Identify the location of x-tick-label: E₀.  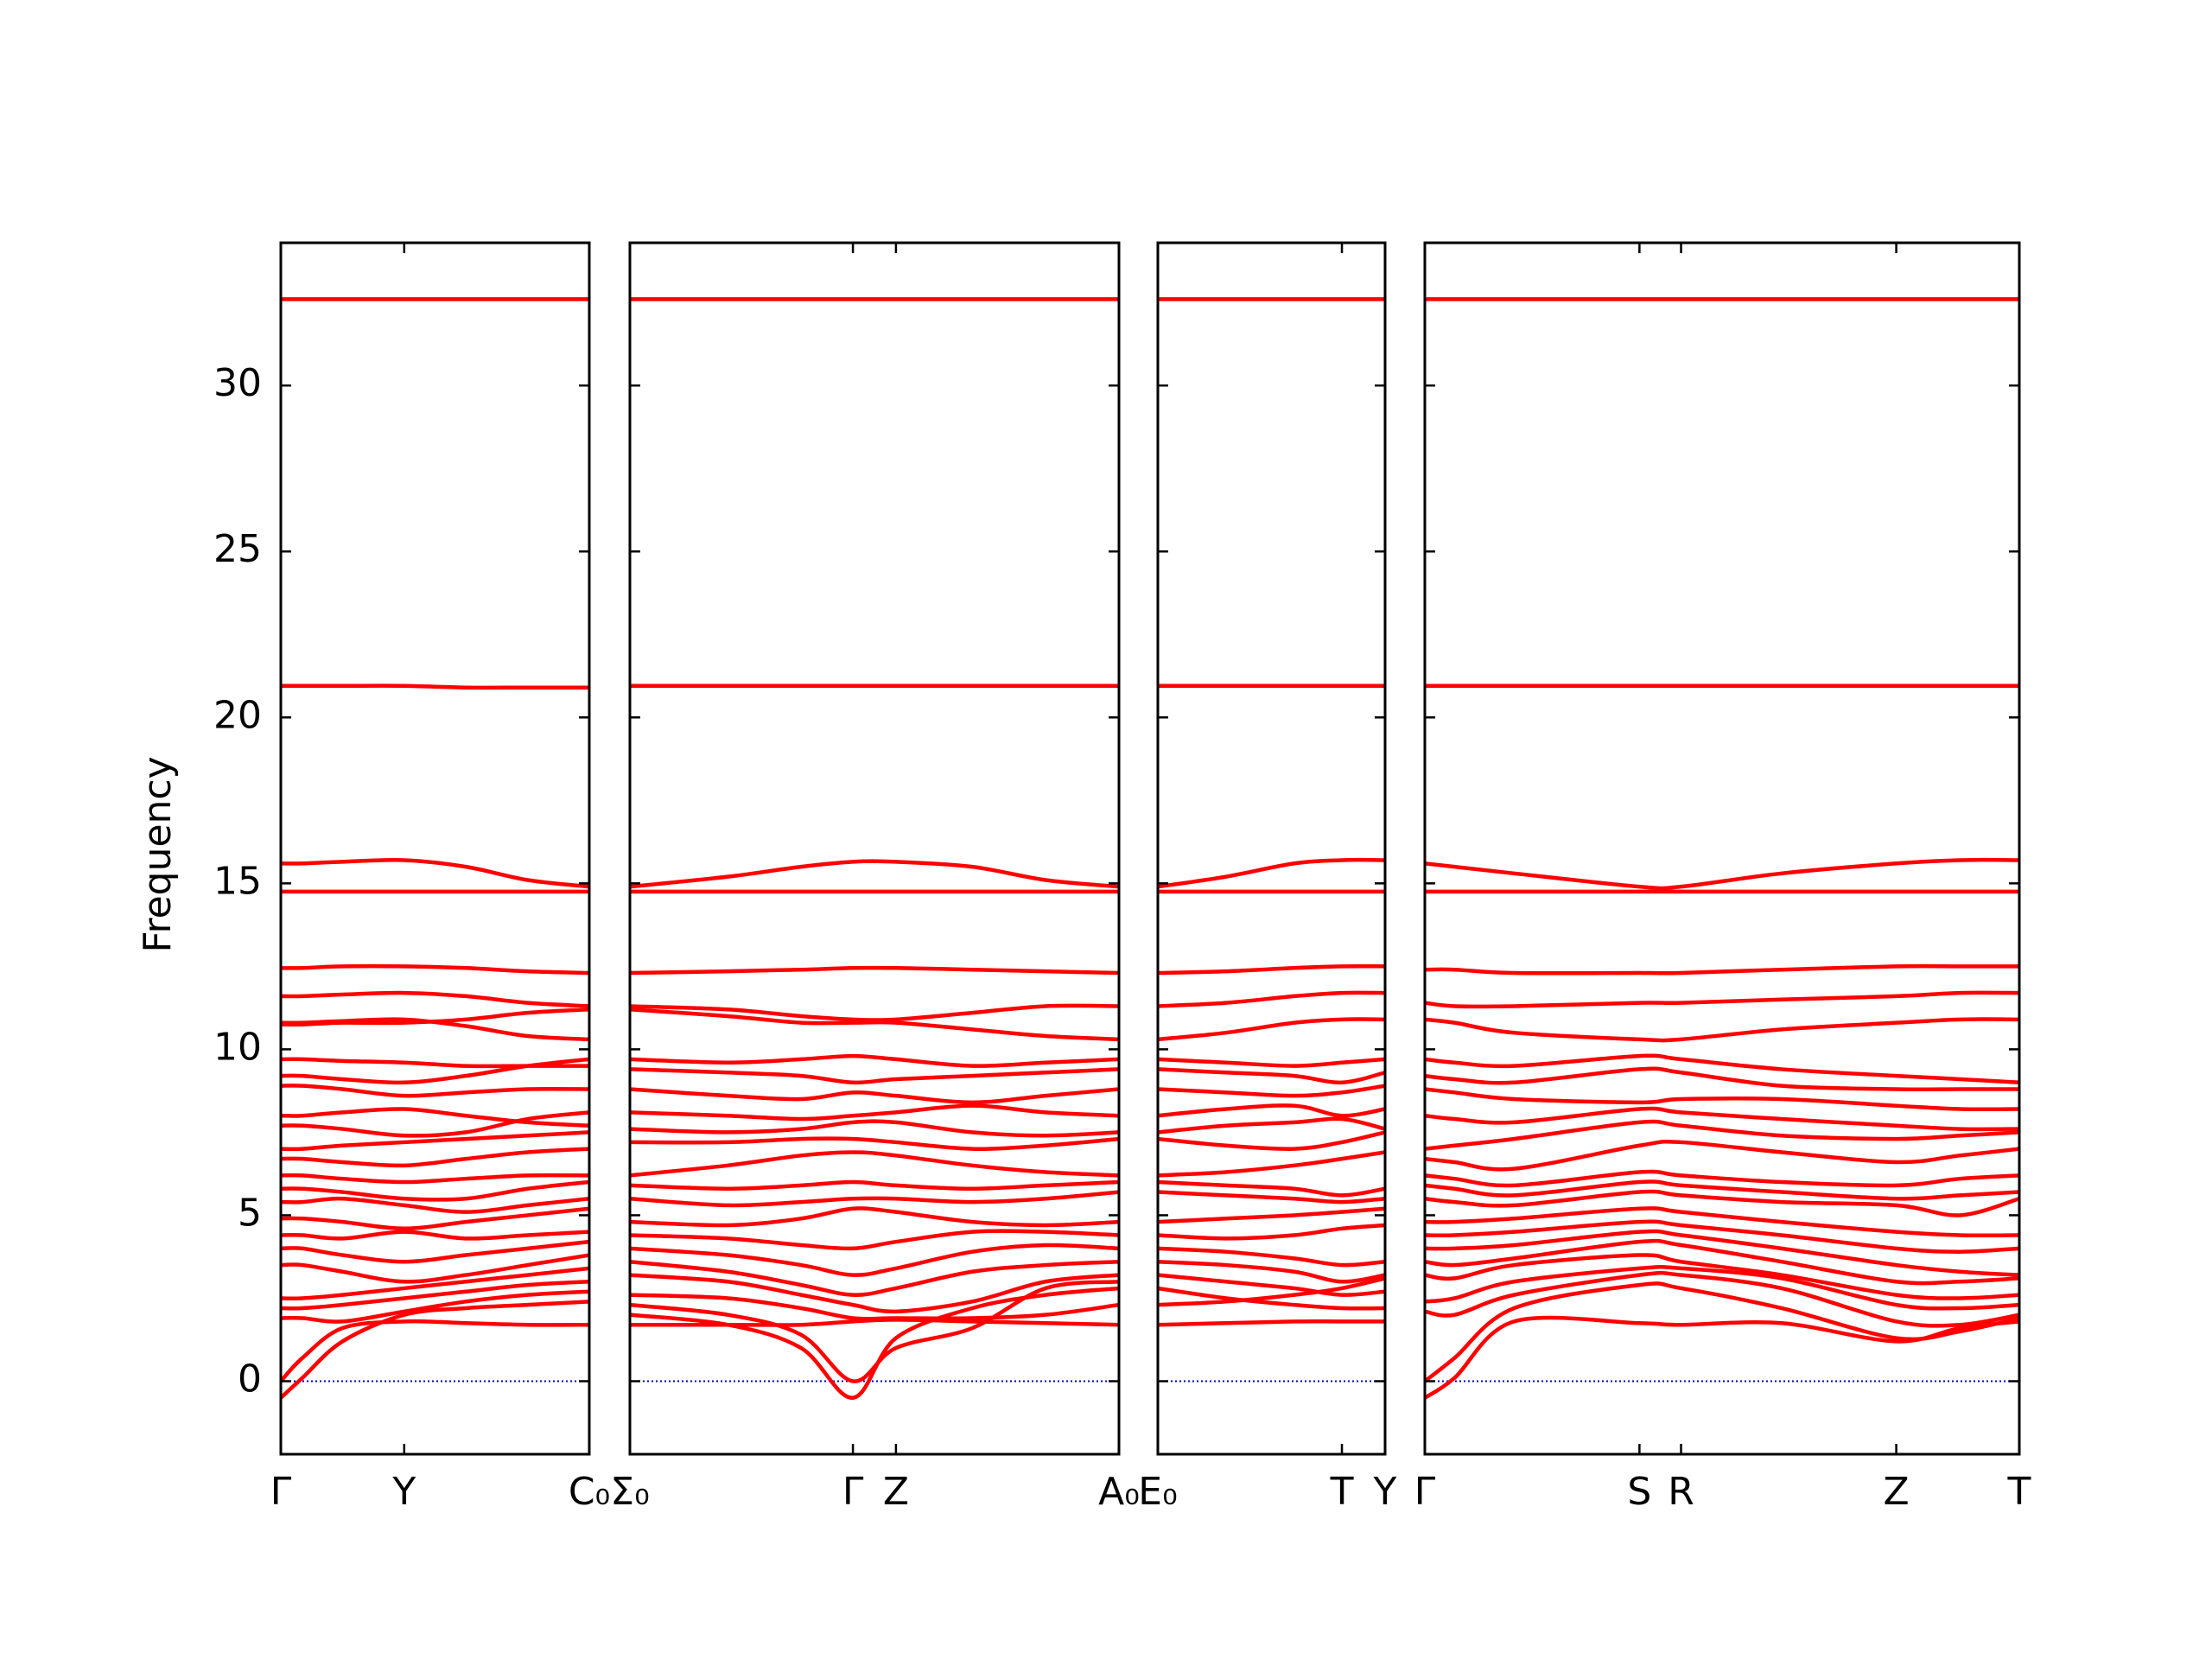
(1157, 1492).